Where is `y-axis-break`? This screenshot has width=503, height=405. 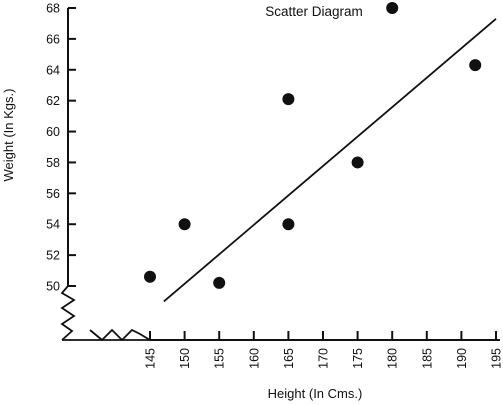 y-axis-break is located at coordinates (68, 313).